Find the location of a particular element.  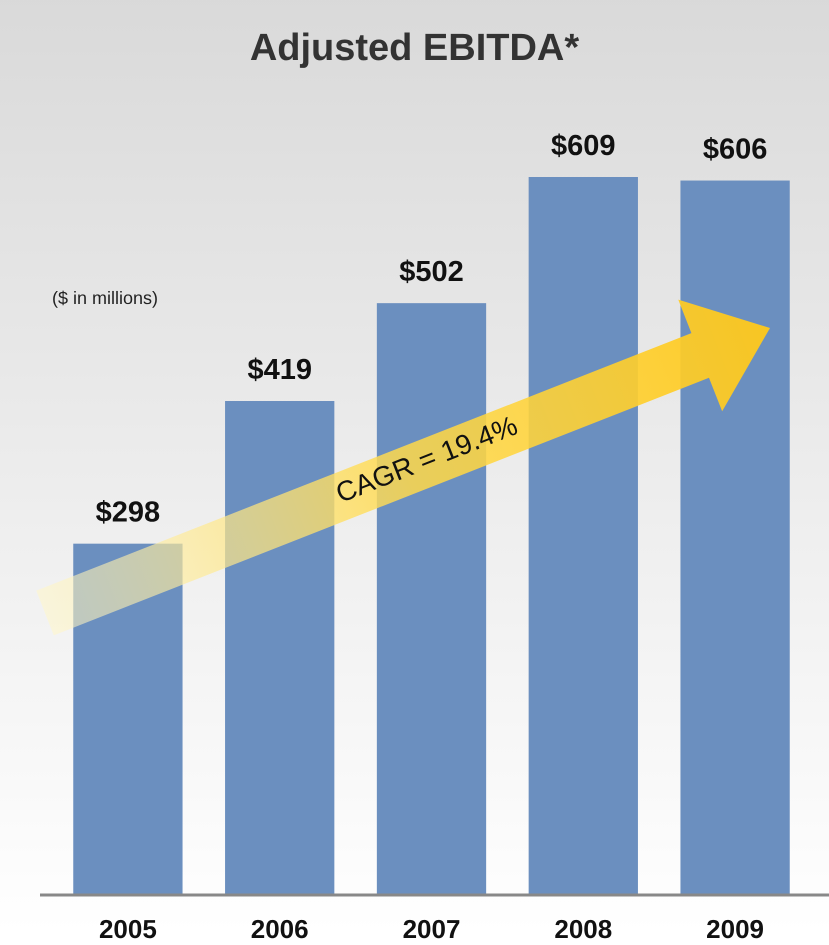

annotation: ($ in millions) is located at coordinates (105, 298).